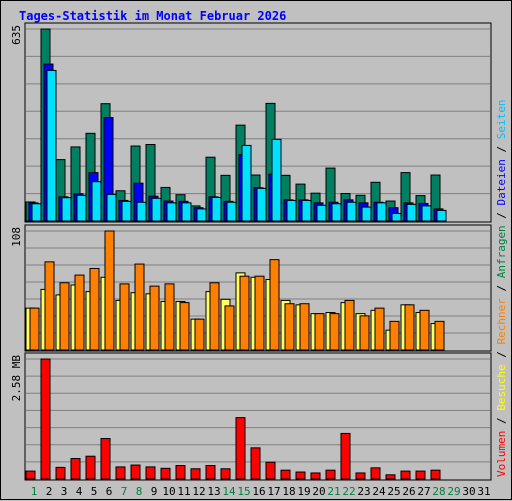 This screenshot has width=512, height=501. Describe the element at coordinates (438, 491) in the screenshot. I see `x-tick-label-day-28: 28` at that location.